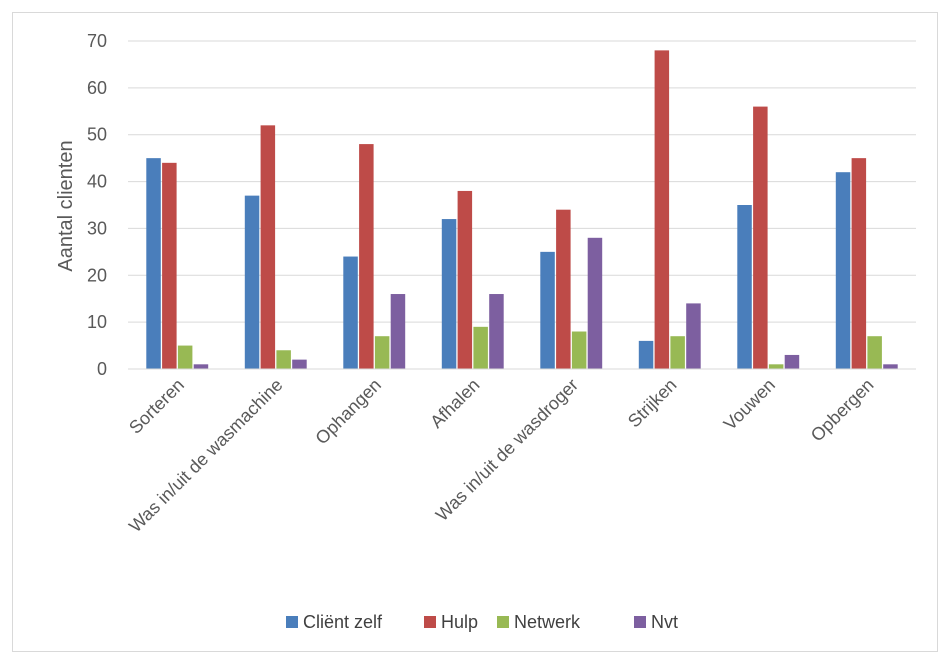 The width and height of the screenshot is (942, 656). What do you see at coordinates (652, 403) in the screenshot?
I see `x-tick-label: Strijken` at bounding box center [652, 403].